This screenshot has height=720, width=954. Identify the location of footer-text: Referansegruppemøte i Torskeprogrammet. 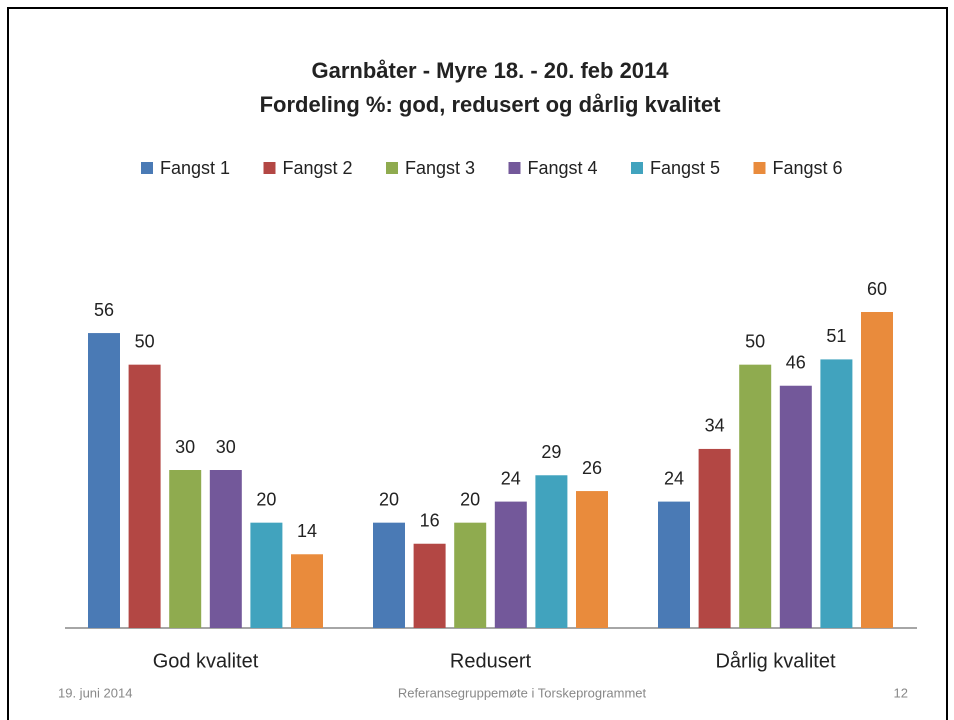
(522, 692).